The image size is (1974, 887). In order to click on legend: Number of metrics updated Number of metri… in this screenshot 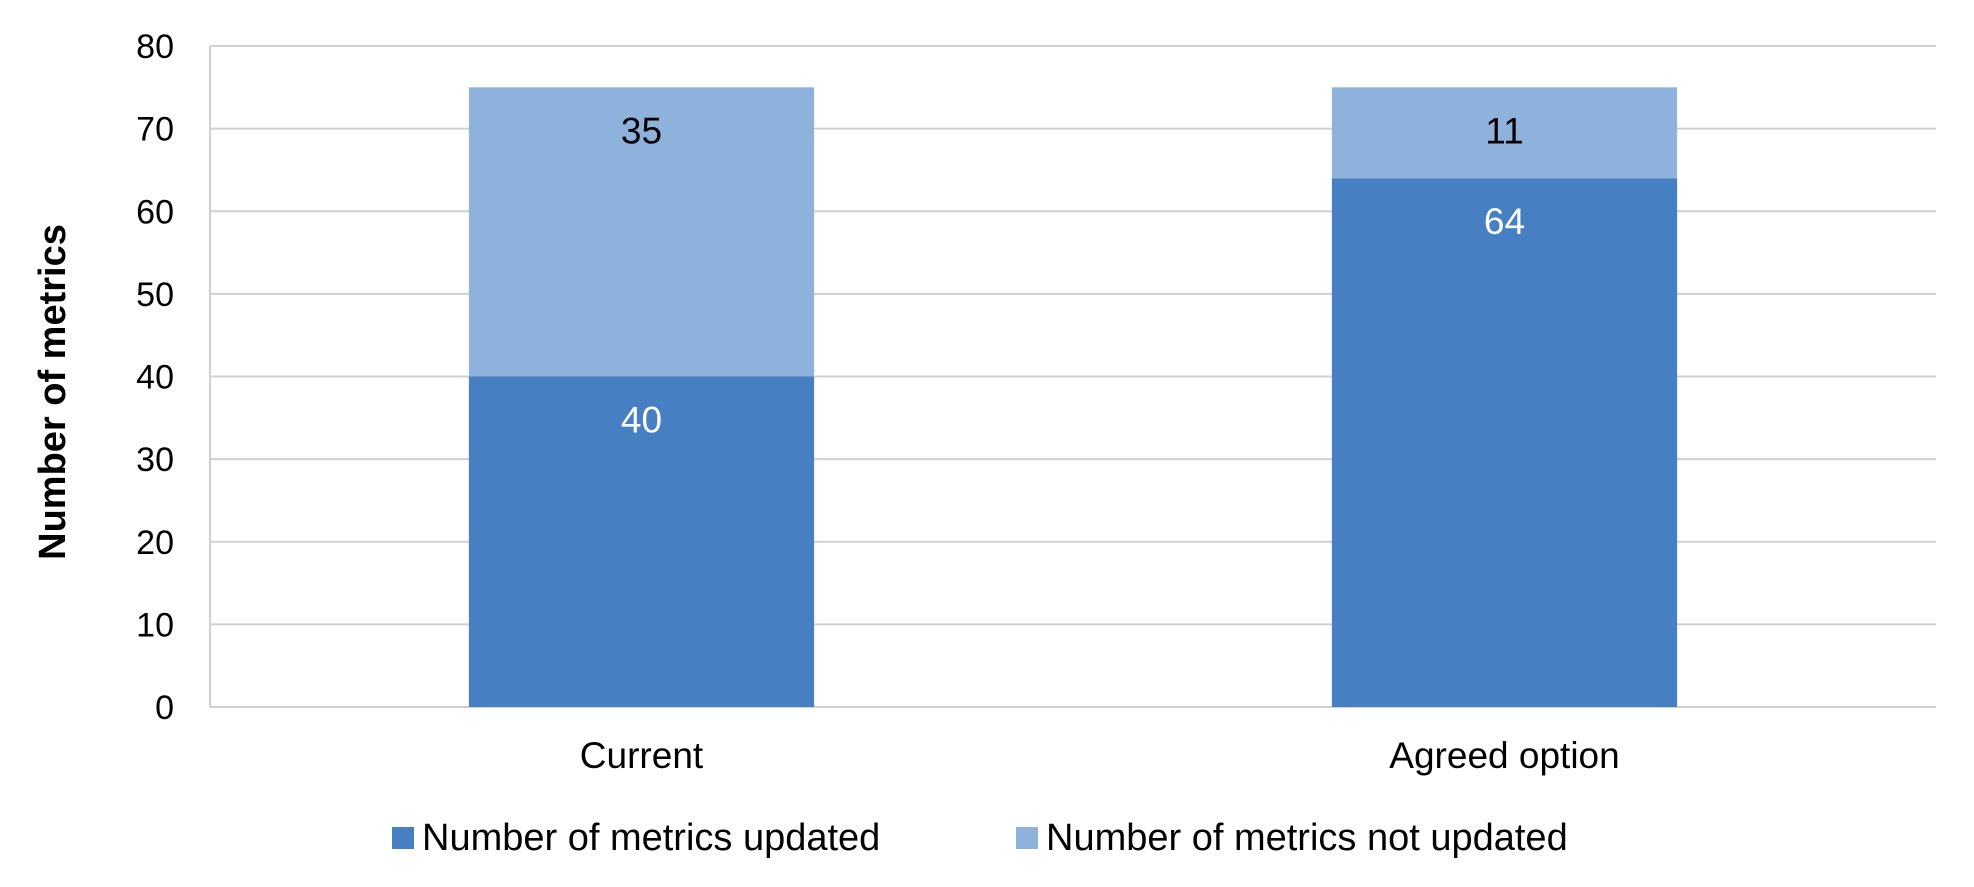, I will do `click(980, 838)`.